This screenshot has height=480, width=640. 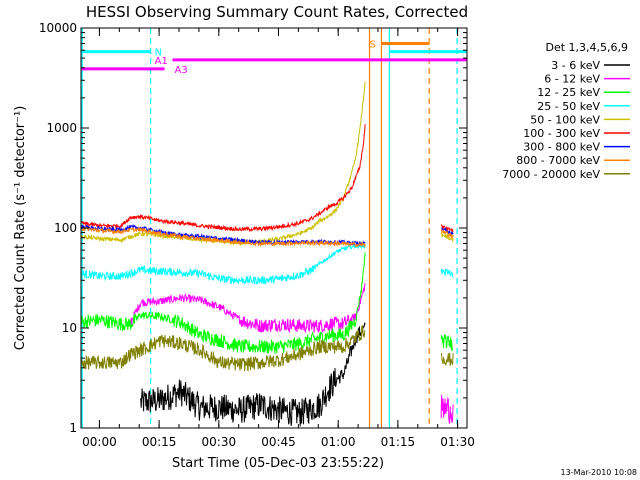 What do you see at coordinates (565, 119) in the screenshot?
I see `legend-entry-label: 50 - 100 keV` at bounding box center [565, 119].